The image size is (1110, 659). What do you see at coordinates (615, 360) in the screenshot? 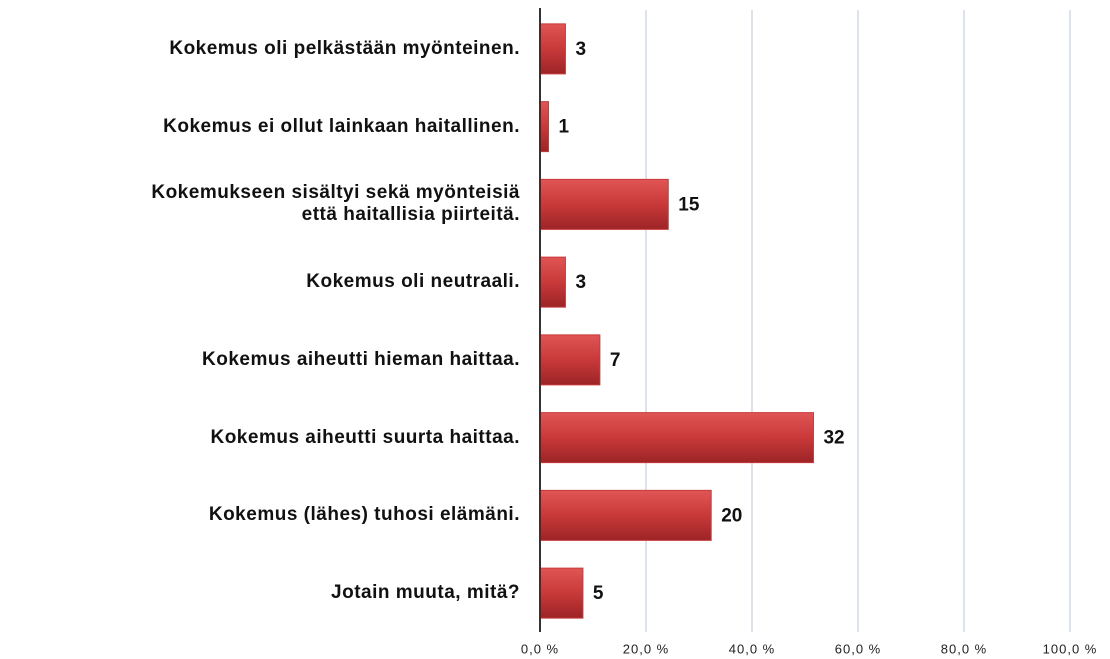
I see `data-label: 7` at bounding box center [615, 360].